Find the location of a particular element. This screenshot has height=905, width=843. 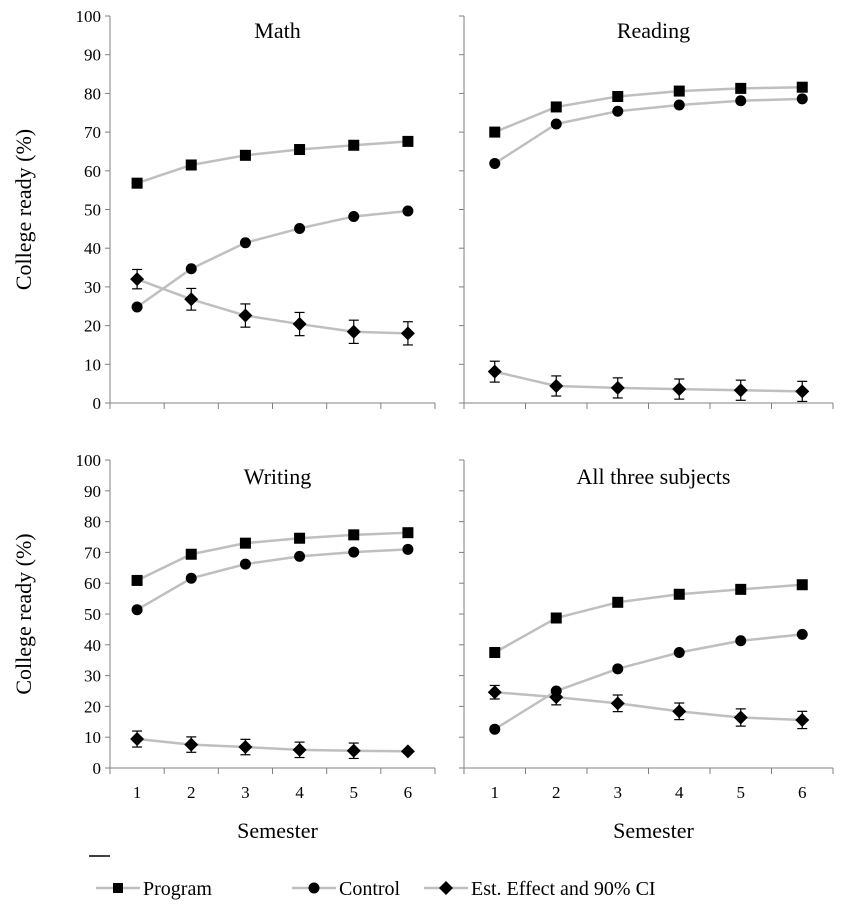

y-tick-label: 80 is located at coordinates (92, 522).